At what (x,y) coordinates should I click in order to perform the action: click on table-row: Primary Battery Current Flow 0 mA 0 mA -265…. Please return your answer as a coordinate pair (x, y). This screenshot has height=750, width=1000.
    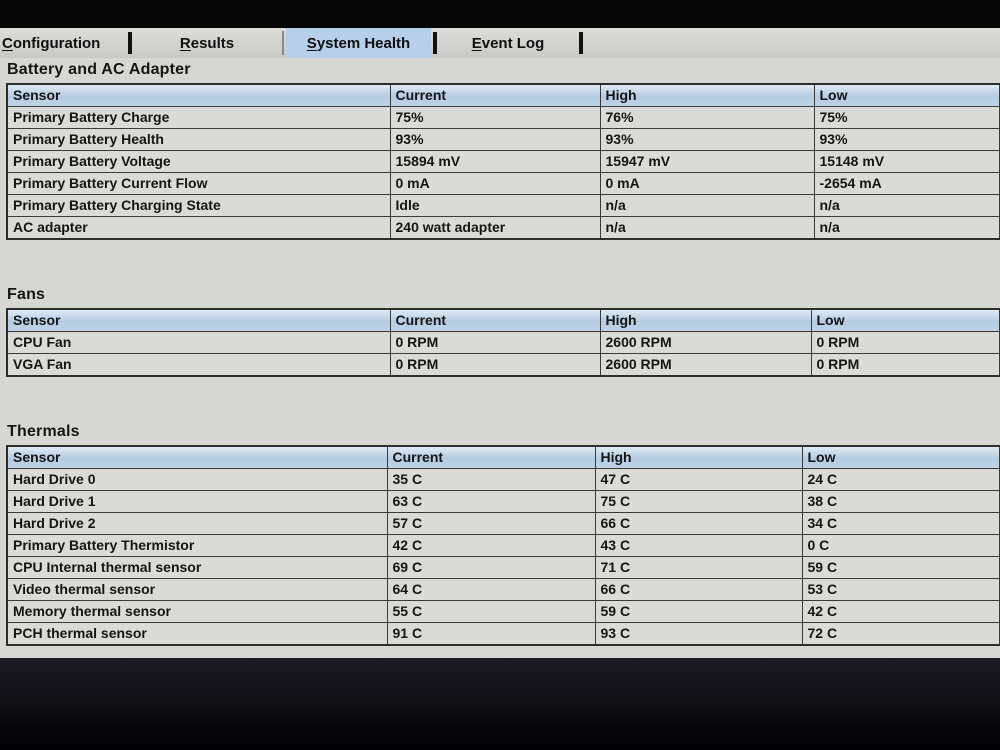
    Looking at the image, I should click on (503, 183).